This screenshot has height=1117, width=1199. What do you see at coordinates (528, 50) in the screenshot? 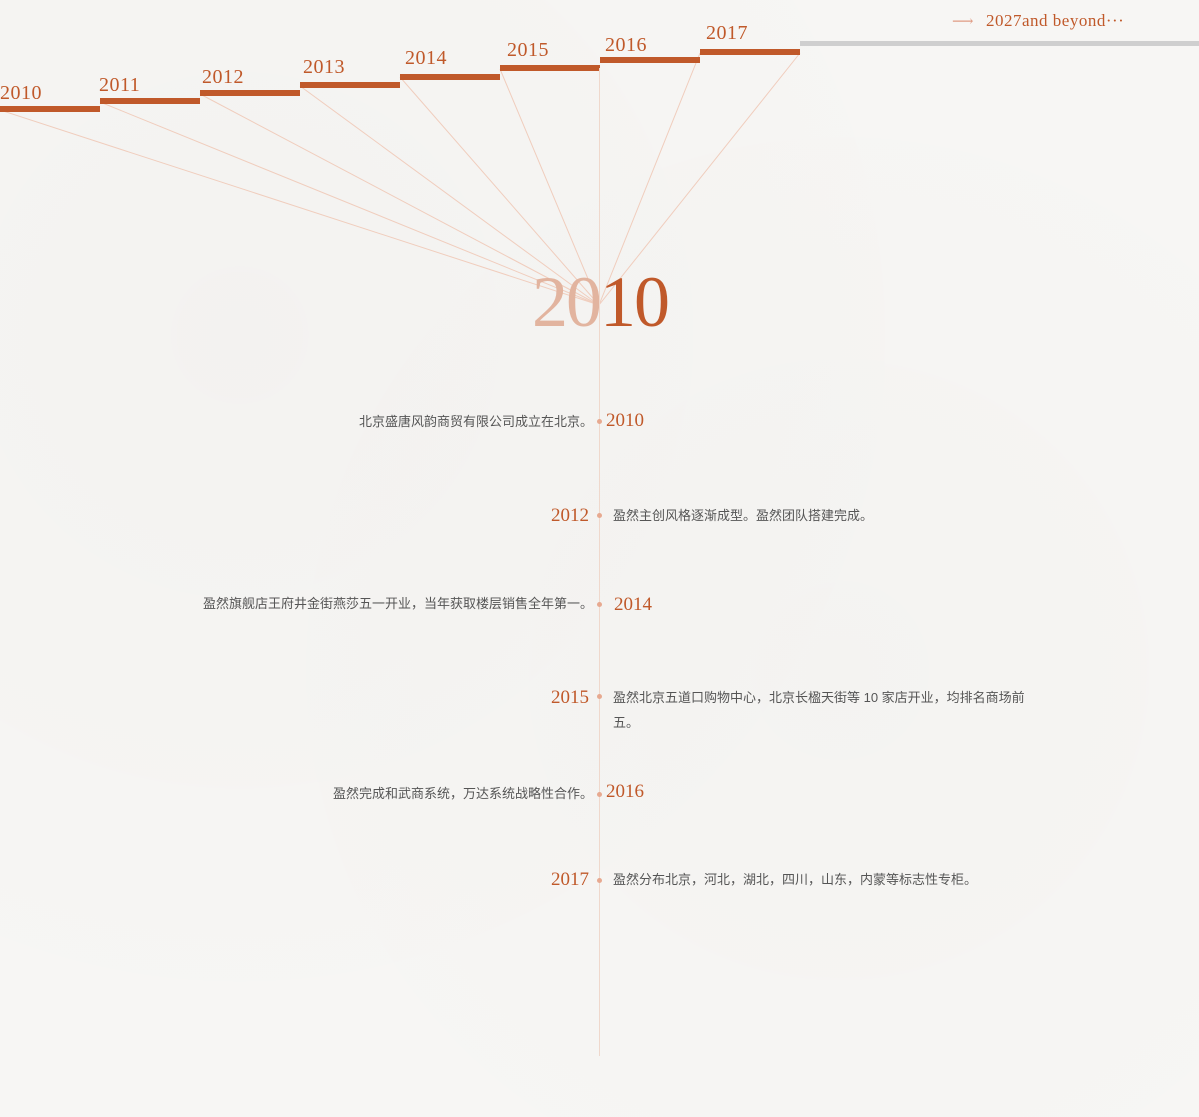
I see `year-tab-2015: 2015` at bounding box center [528, 50].